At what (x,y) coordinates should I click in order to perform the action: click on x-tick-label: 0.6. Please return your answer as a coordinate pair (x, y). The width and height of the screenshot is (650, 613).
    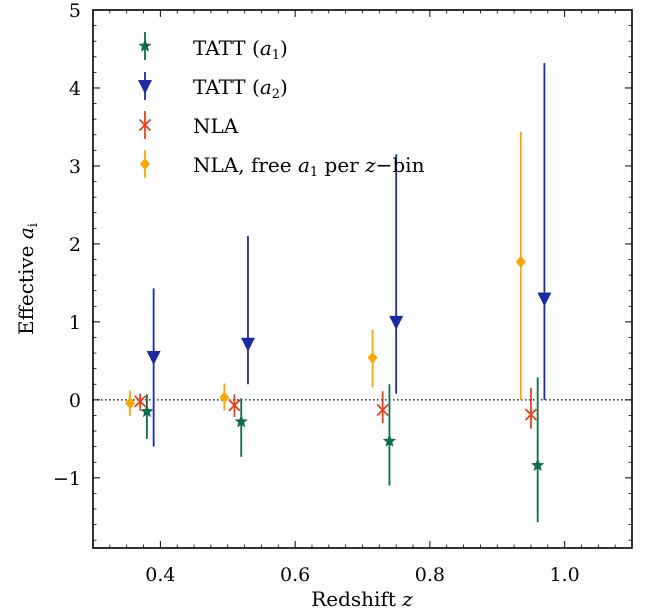
    Looking at the image, I should click on (295, 575).